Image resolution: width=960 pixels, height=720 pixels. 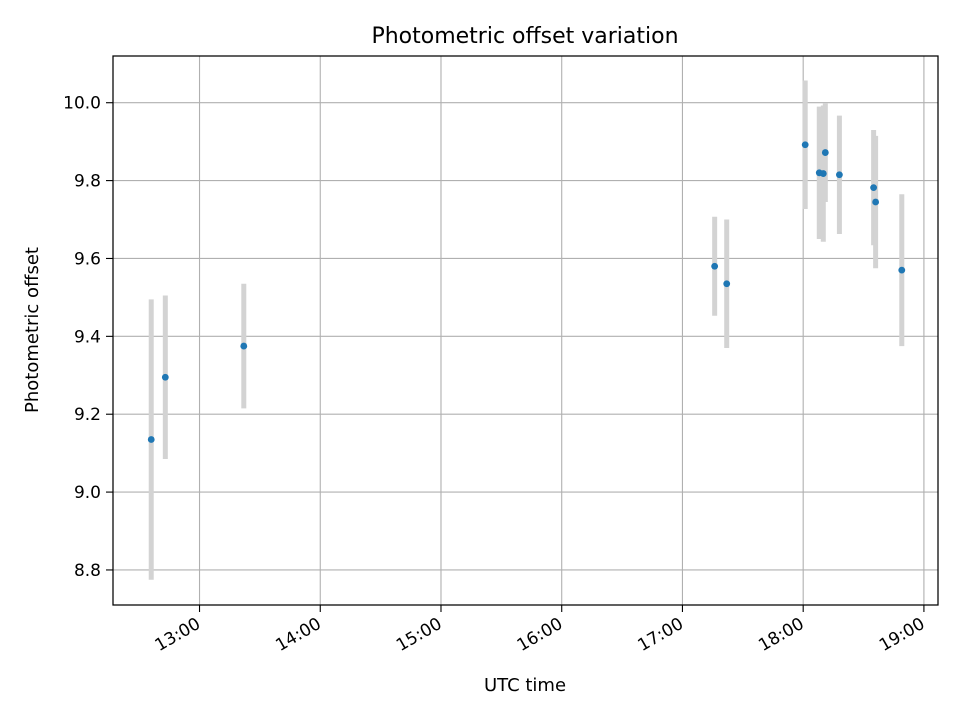 I want to click on y-tick-label: 9.6, so click(x=87, y=259).